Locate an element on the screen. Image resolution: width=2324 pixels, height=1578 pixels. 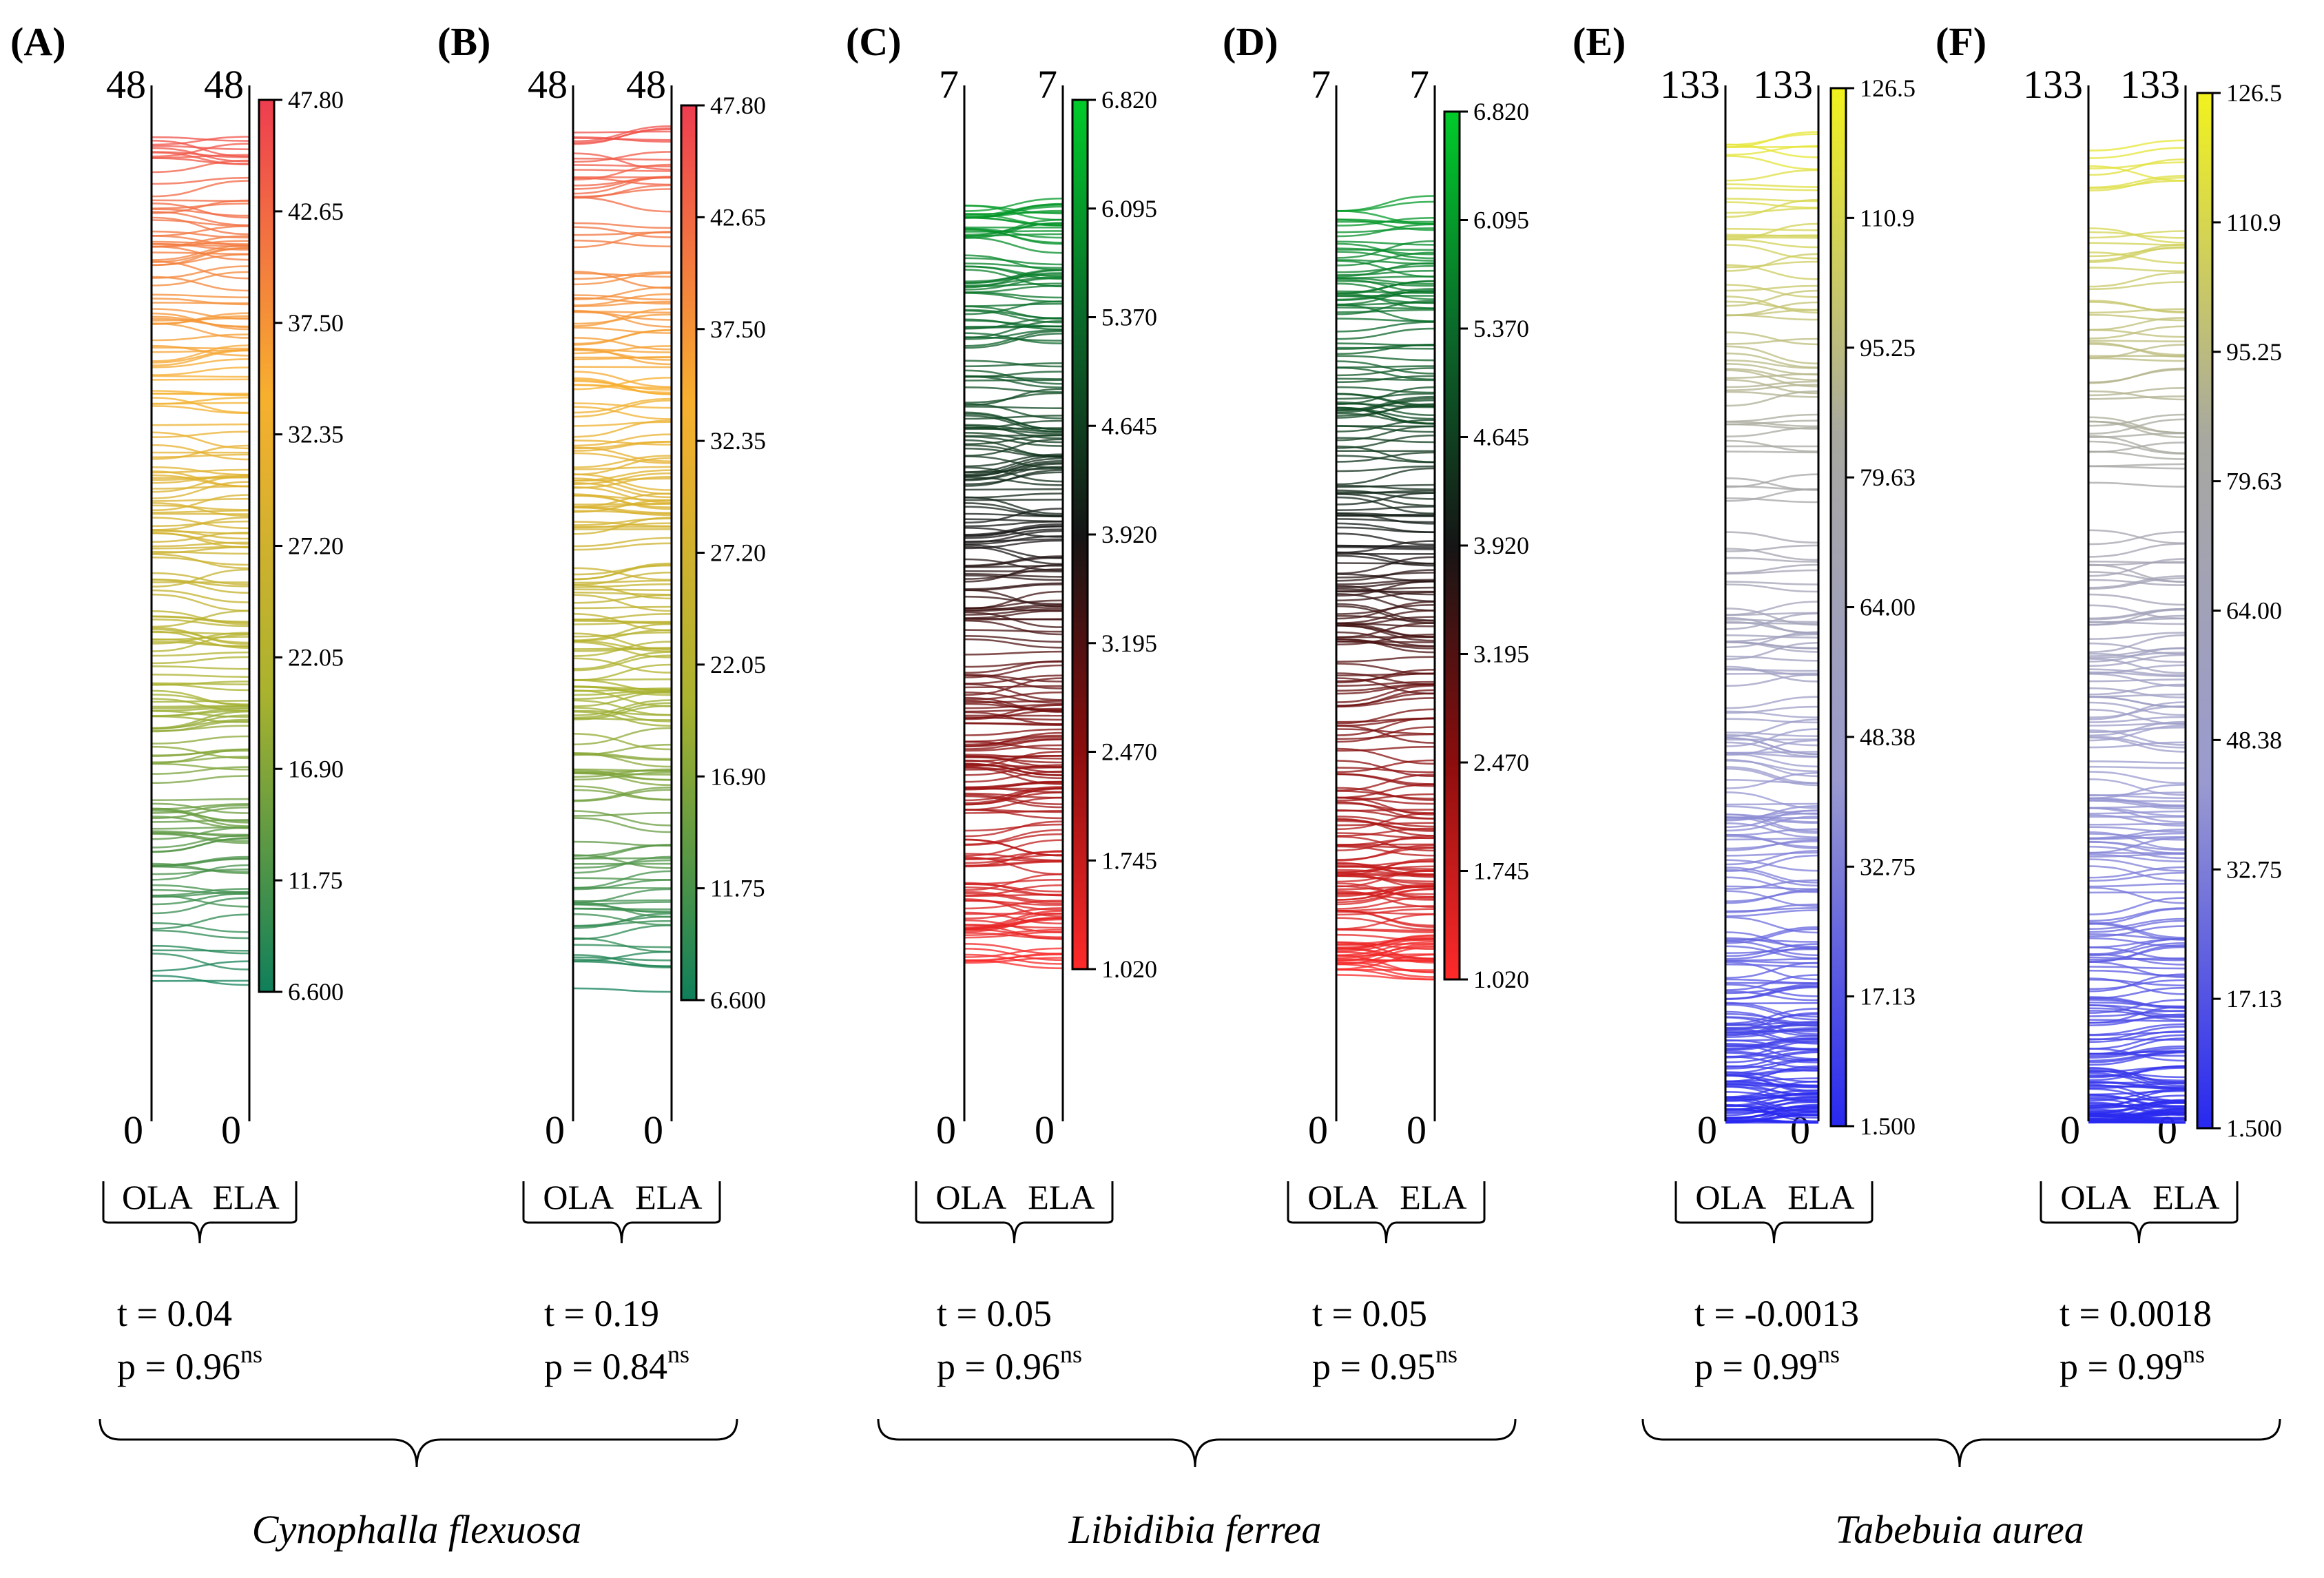
colorbar-tick-label: 5.370 is located at coordinates (1501, 328).